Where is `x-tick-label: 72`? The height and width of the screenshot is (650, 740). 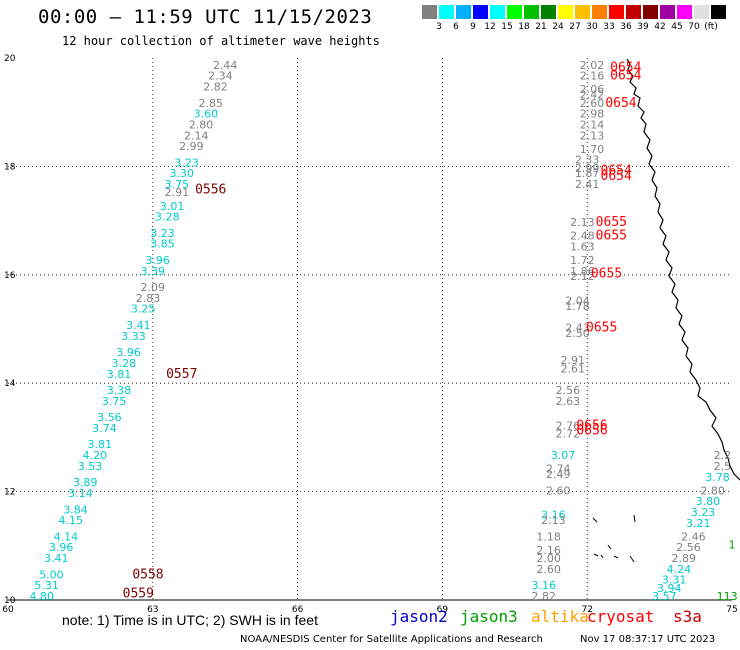 x-tick-label: 72 is located at coordinates (586, 610).